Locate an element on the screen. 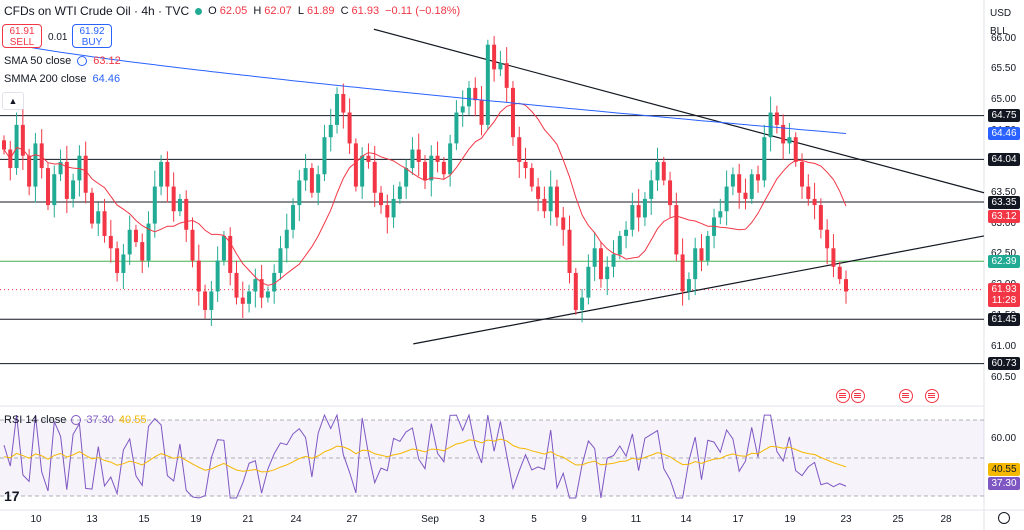  x-tick-label: 17 is located at coordinates (738, 519).